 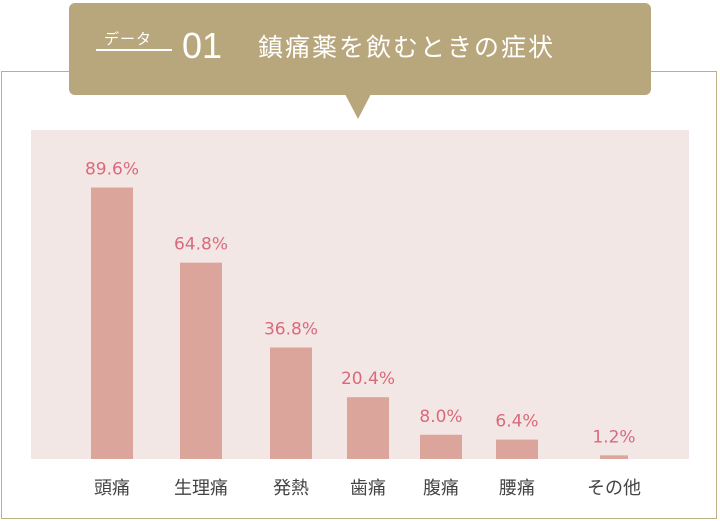 What do you see at coordinates (613, 437) in the screenshot?
I see `value-label-7: 1.2%` at bounding box center [613, 437].